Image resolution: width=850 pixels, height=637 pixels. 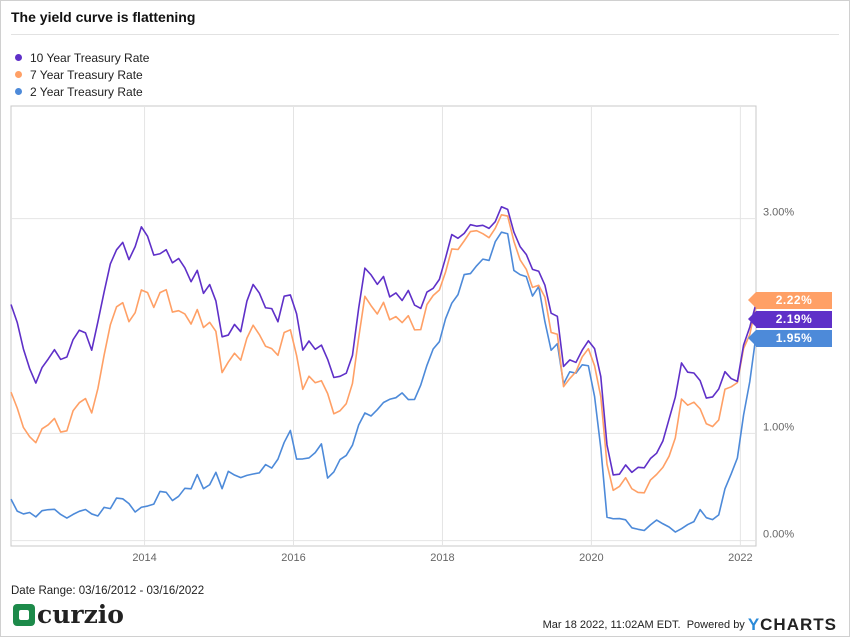 What do you see at coordinates (108, 591) in the screenshot?
I see `date-range: Date Range: 03/16/2012 - 03/16/2022` at bounding box center [108, 591].